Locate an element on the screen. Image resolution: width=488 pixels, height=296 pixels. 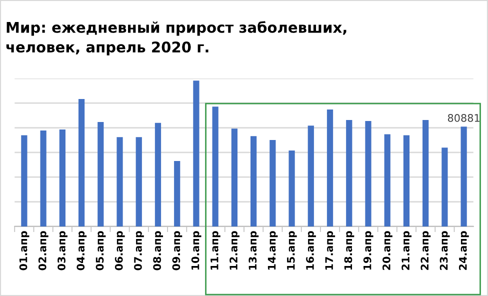
x-tick-label: 13.апр is located at coordinates (253, 250).